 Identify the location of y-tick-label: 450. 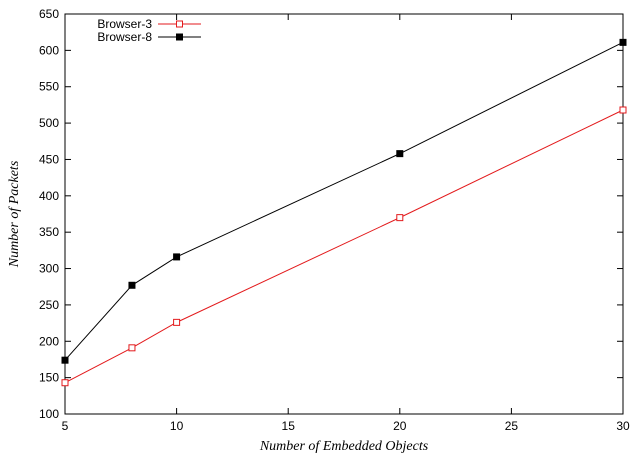
(49, 159).